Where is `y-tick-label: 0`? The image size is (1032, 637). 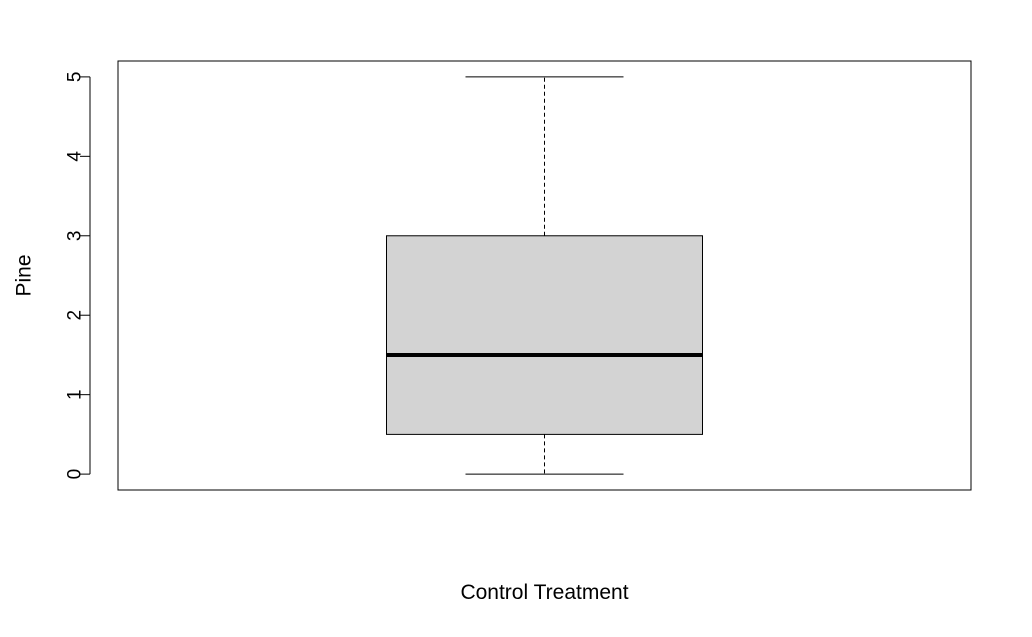 y-tick-label: 0 is located at coordinates (75, 474).